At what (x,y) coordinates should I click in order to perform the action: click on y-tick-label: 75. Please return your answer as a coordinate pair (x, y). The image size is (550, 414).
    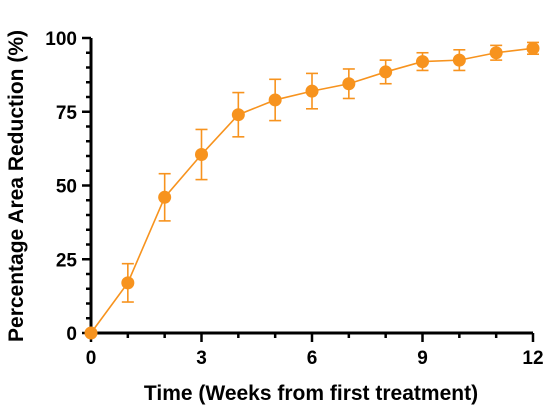
    Looking at the image, I should click on (67, 113).